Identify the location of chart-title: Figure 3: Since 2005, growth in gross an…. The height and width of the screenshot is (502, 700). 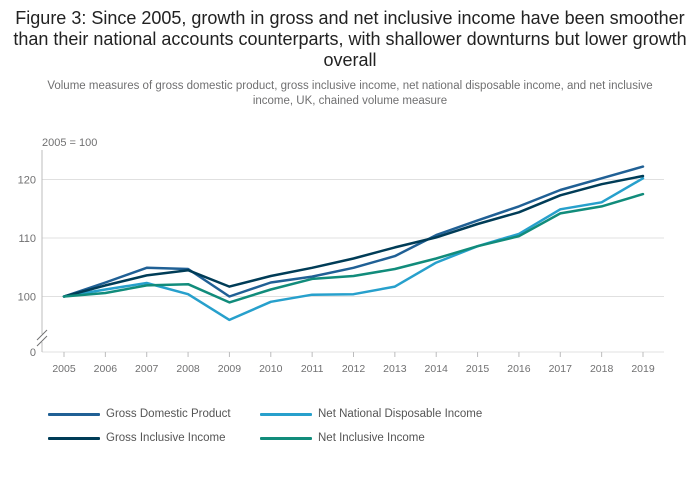
(350, 39).